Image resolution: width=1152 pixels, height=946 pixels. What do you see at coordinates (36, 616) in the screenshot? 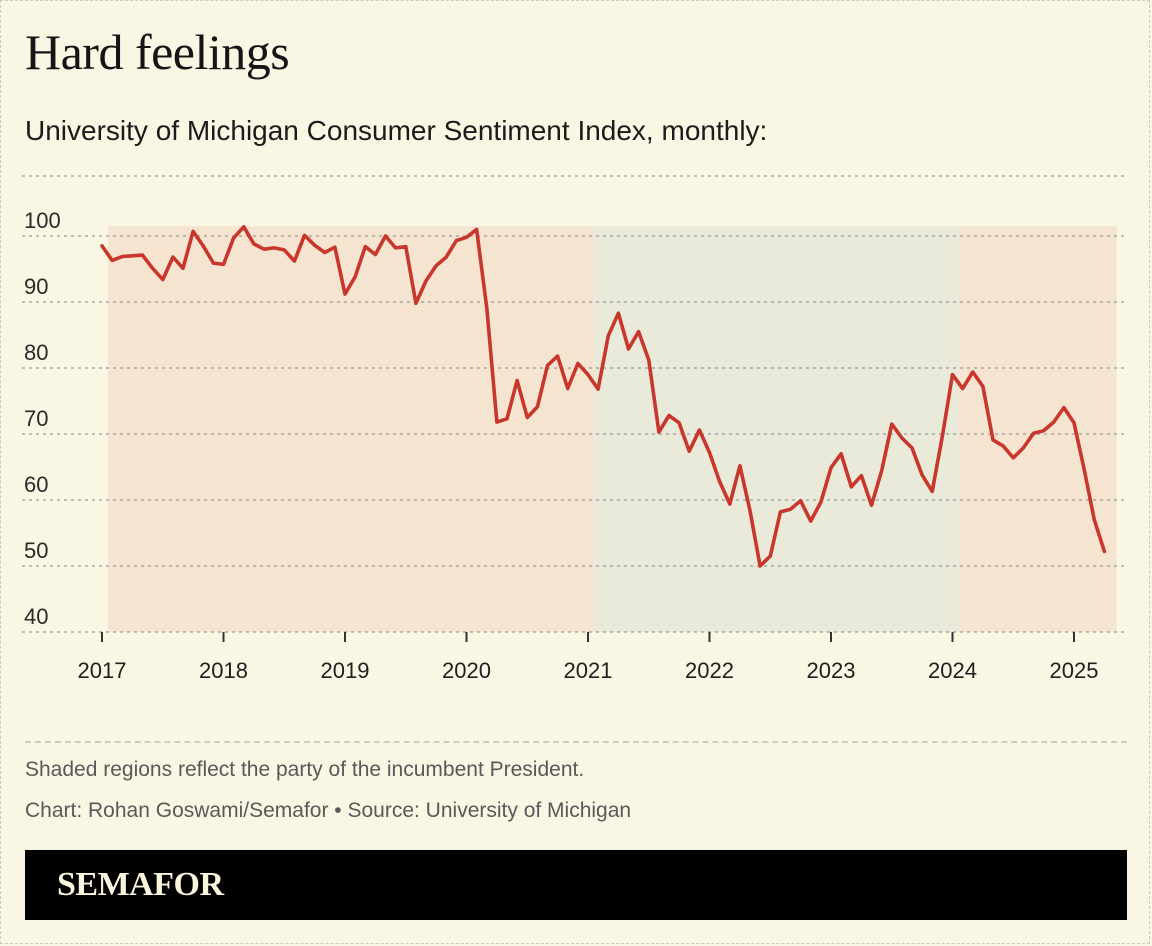
I see `y-tick-label: 40` at bounding box center [36, 616].